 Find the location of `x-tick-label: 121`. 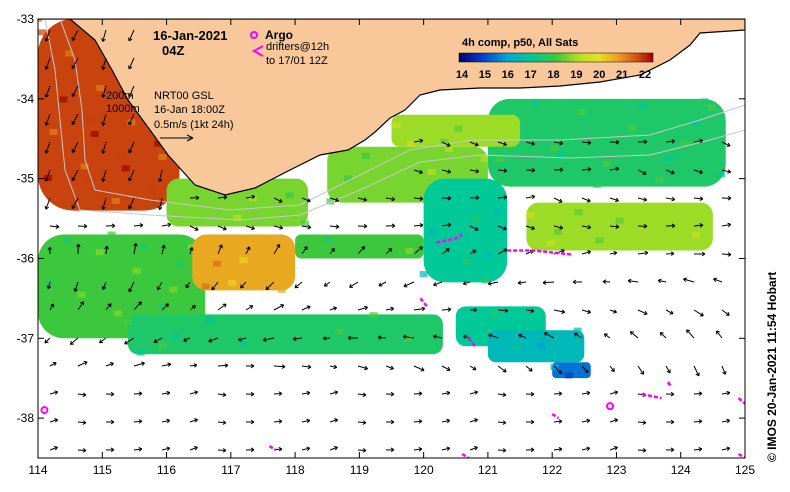

x-tick-label: 121 is located at coordinates (488, 470).